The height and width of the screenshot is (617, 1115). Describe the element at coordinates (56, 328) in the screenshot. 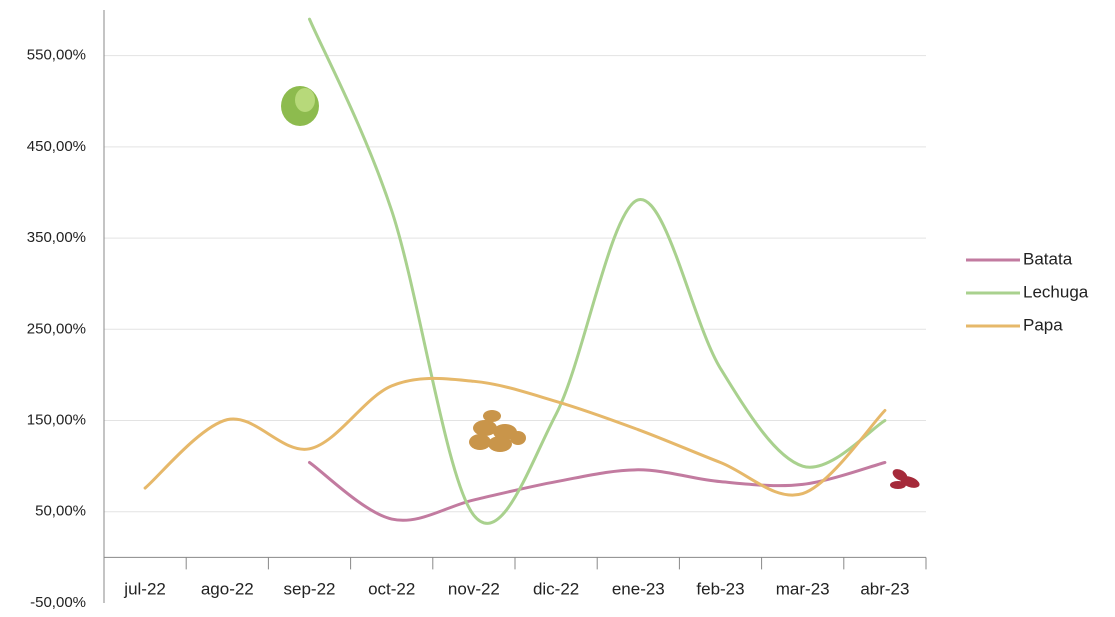

I see `y-tick-label: 250,00%` at that location.